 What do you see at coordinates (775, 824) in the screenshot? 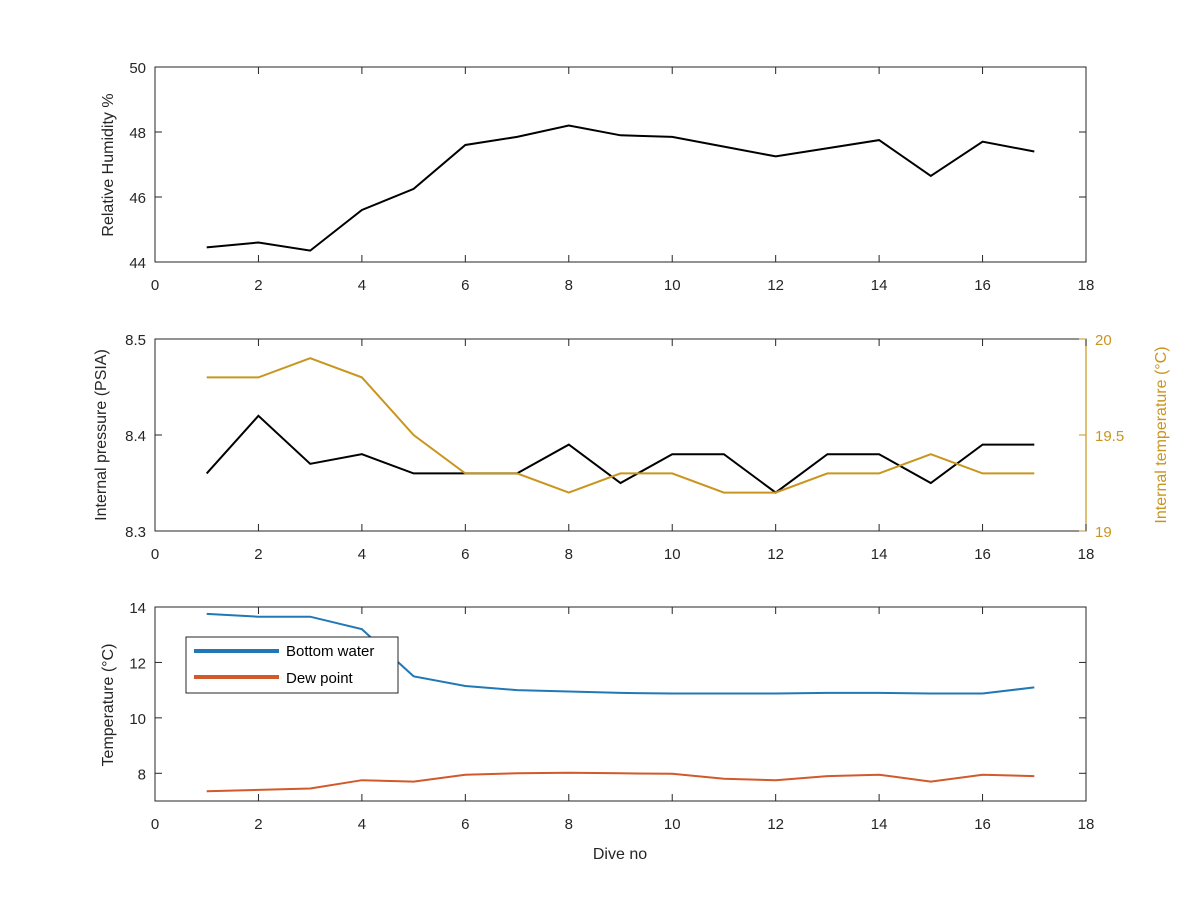
I see `temperature-x-tick-label: 12` at bounding box center [775, 824].